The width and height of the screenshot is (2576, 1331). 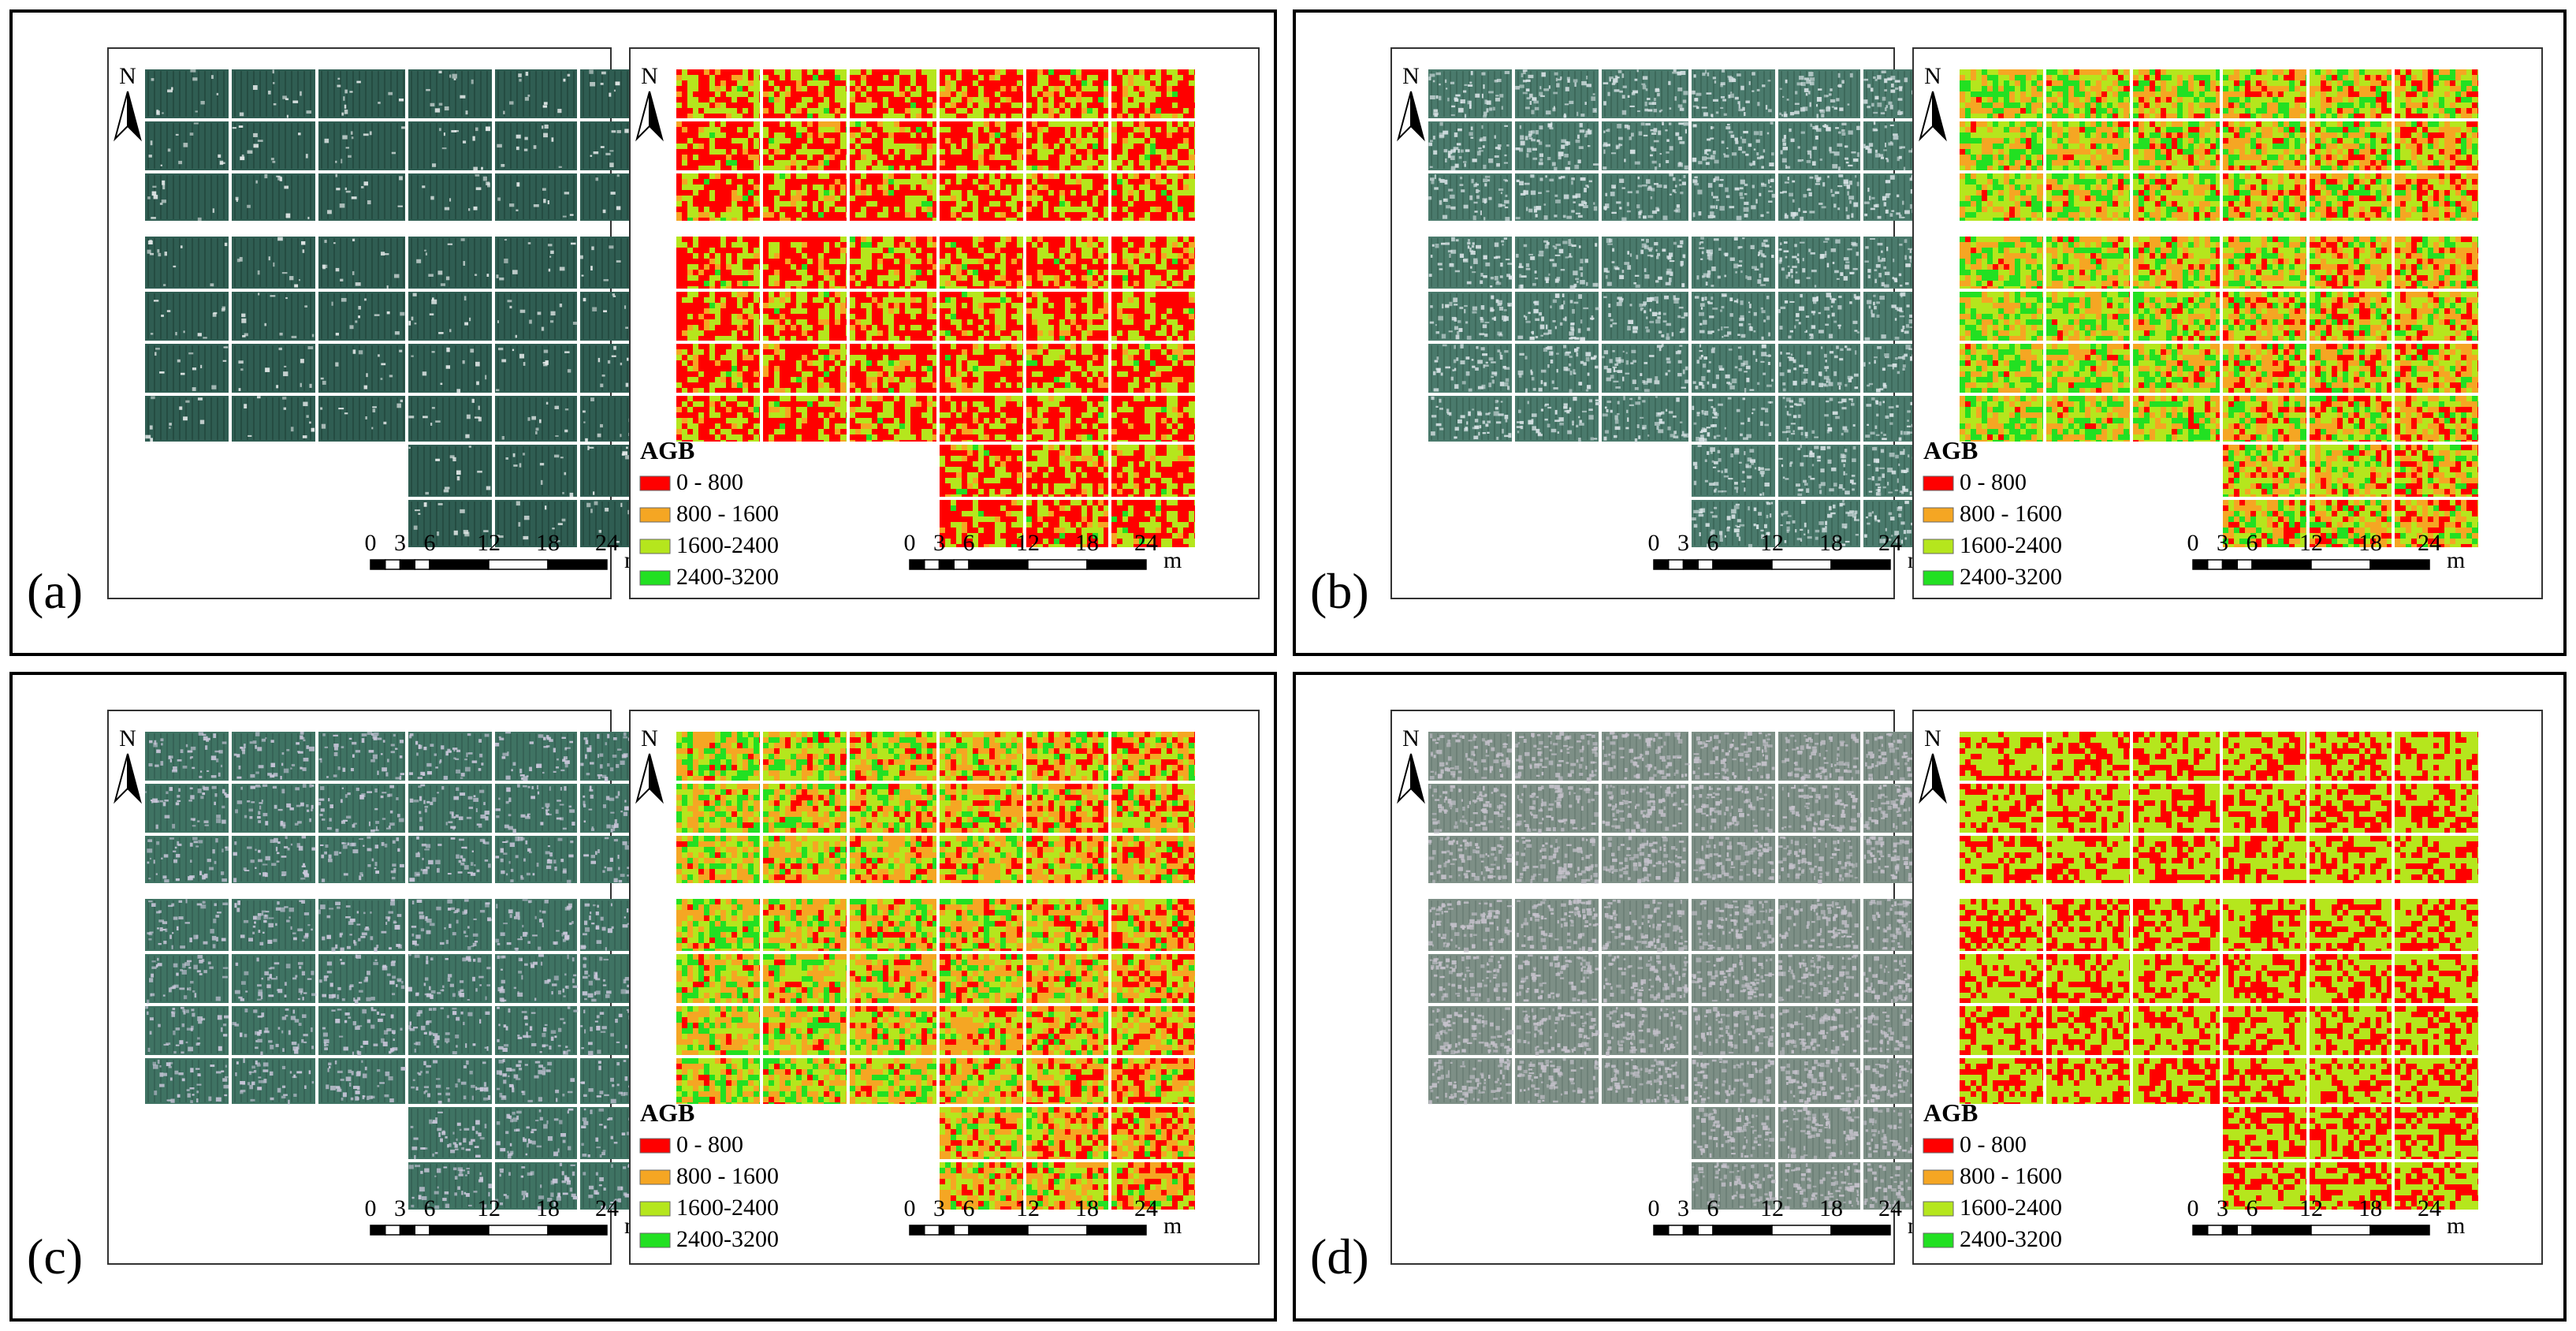 What do you see at coordinates (2011, 577) in the screenshot?
I see `legend-label: 2400-3200` at bounding box center [2011, 577].